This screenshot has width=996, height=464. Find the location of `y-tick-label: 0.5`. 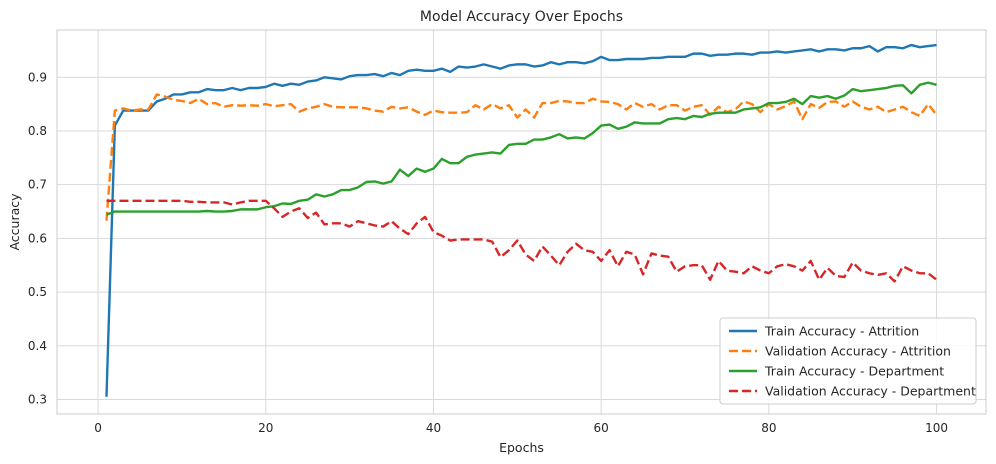

y-tick-label: 0.5 is located at coordinates (37, 292).